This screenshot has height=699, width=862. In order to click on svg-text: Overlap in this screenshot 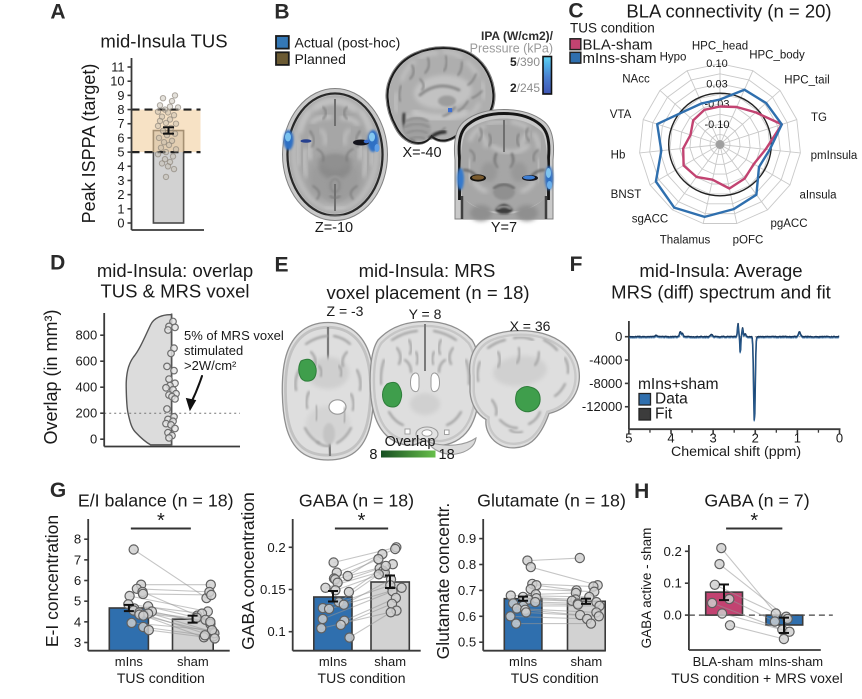, I will do `click(410, 442)`.